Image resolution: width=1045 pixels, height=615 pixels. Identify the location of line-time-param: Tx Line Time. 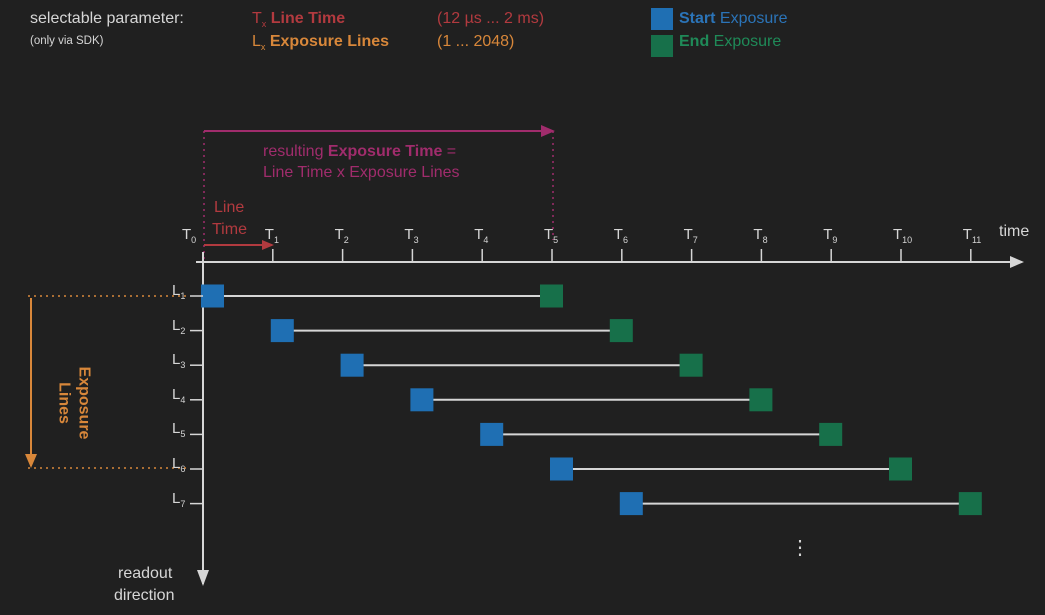
(299, 19).